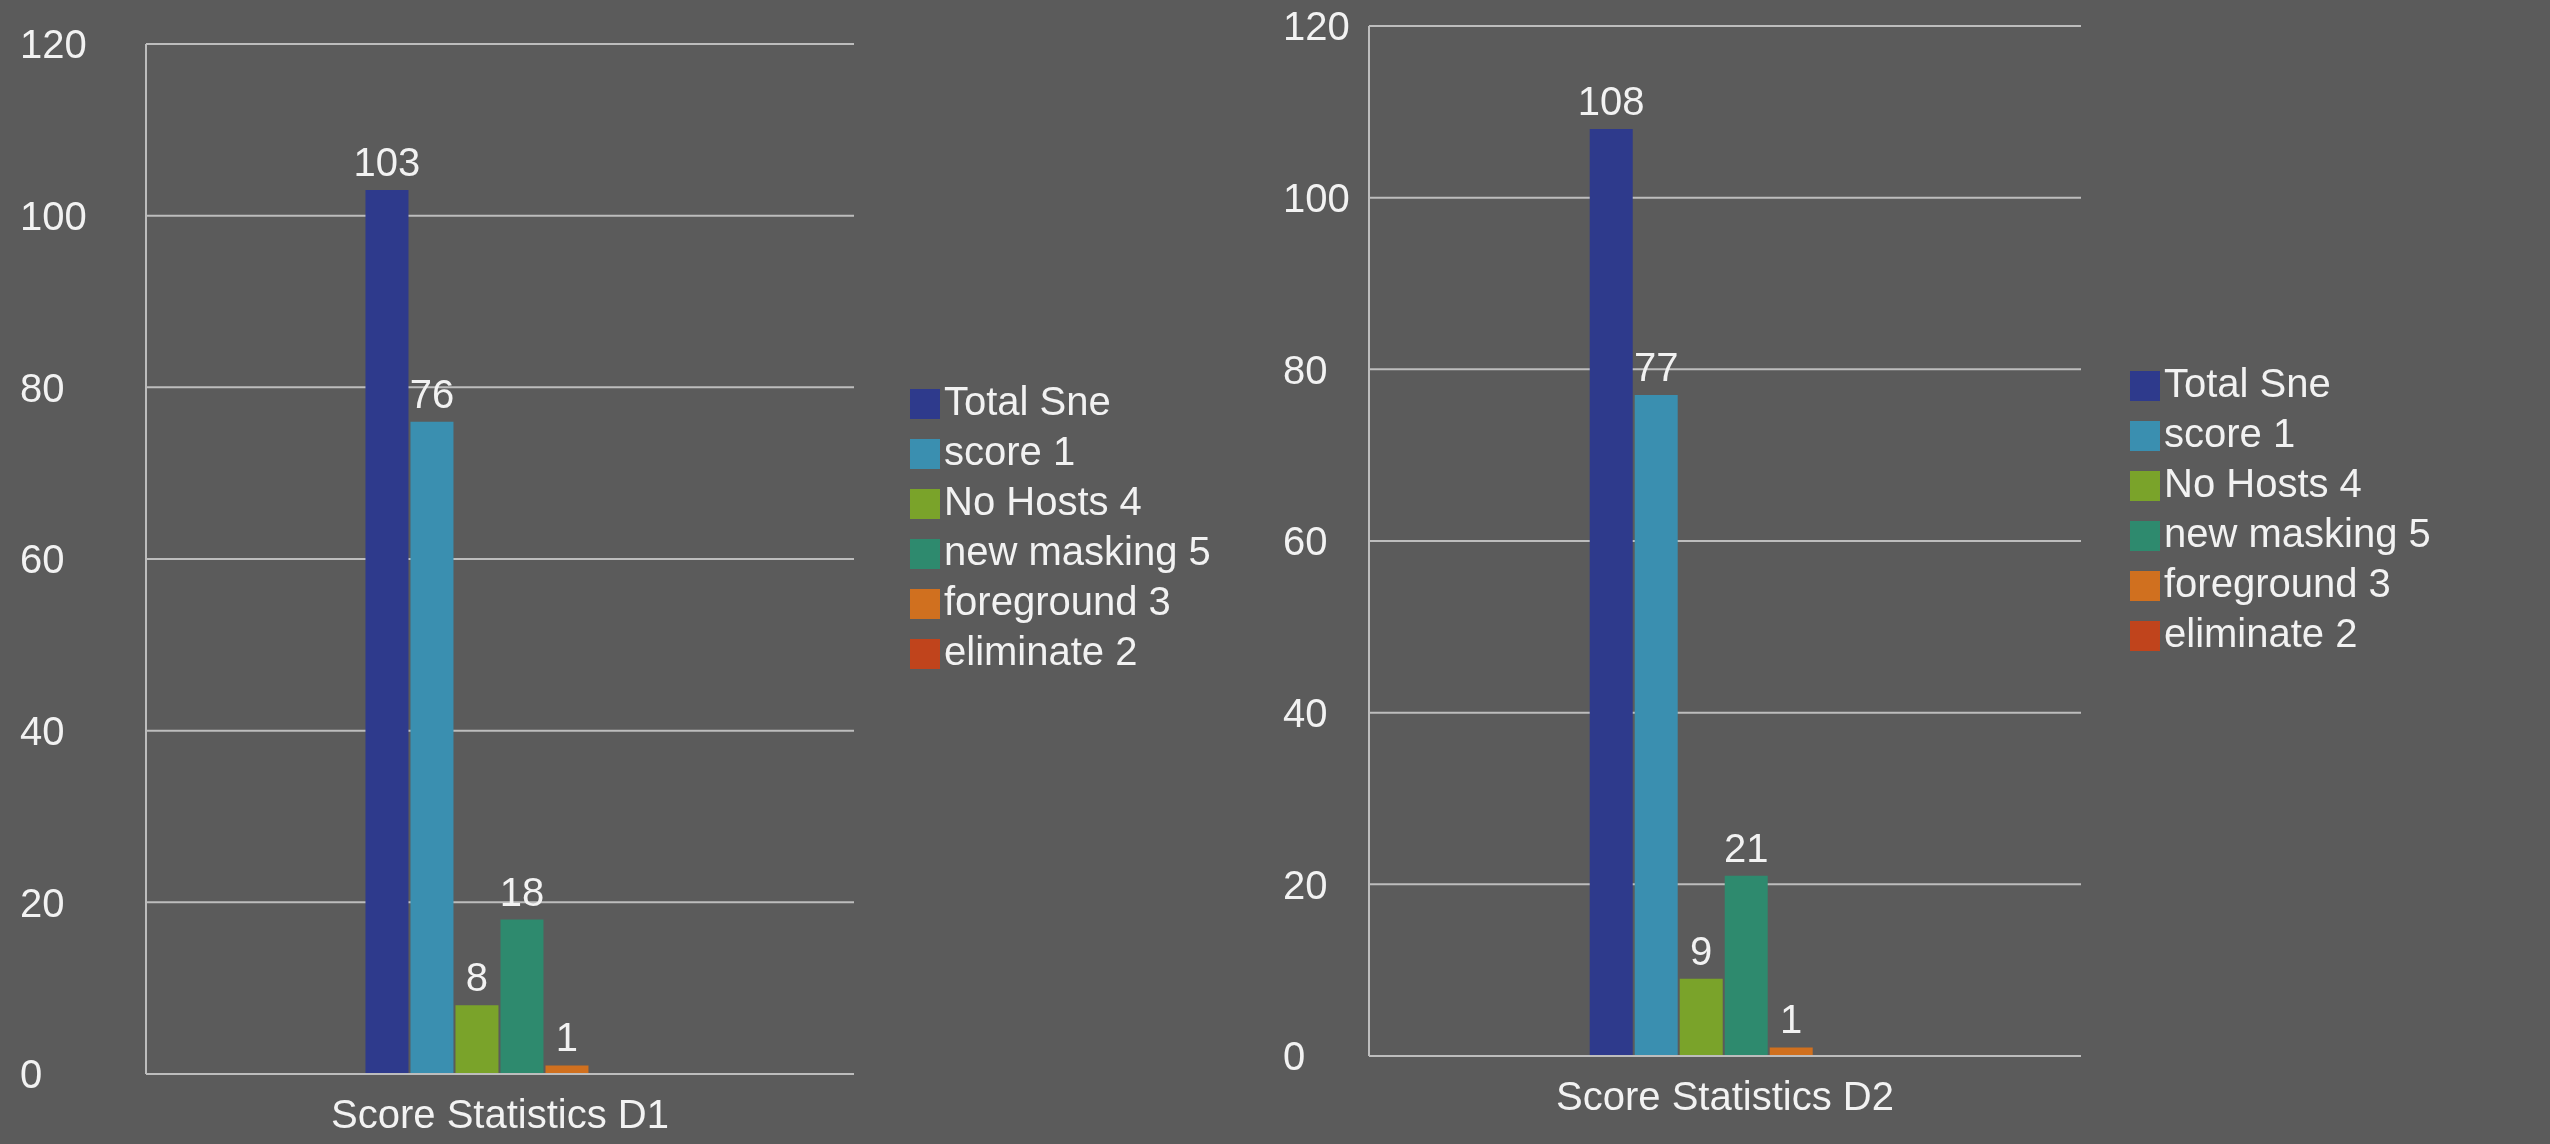 This screenshot has height=1144, width=2550. Describe the element at coordinates (387, 161) in the screenshot. I see `data-label: 103` at that location.